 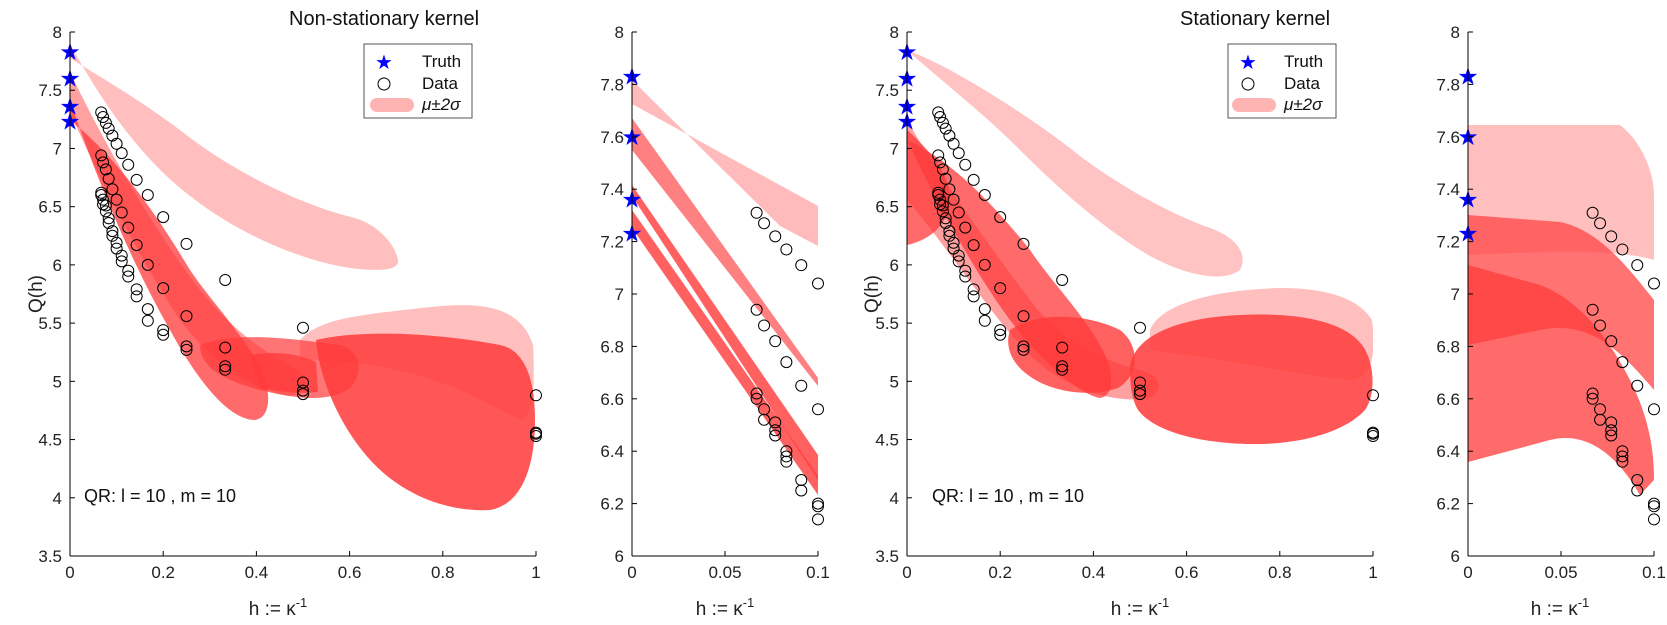 What do you see at coordinates (50, 556) in the screenshot?
I see `y-tick-label: 3.5` at bounding box center [50, 556].